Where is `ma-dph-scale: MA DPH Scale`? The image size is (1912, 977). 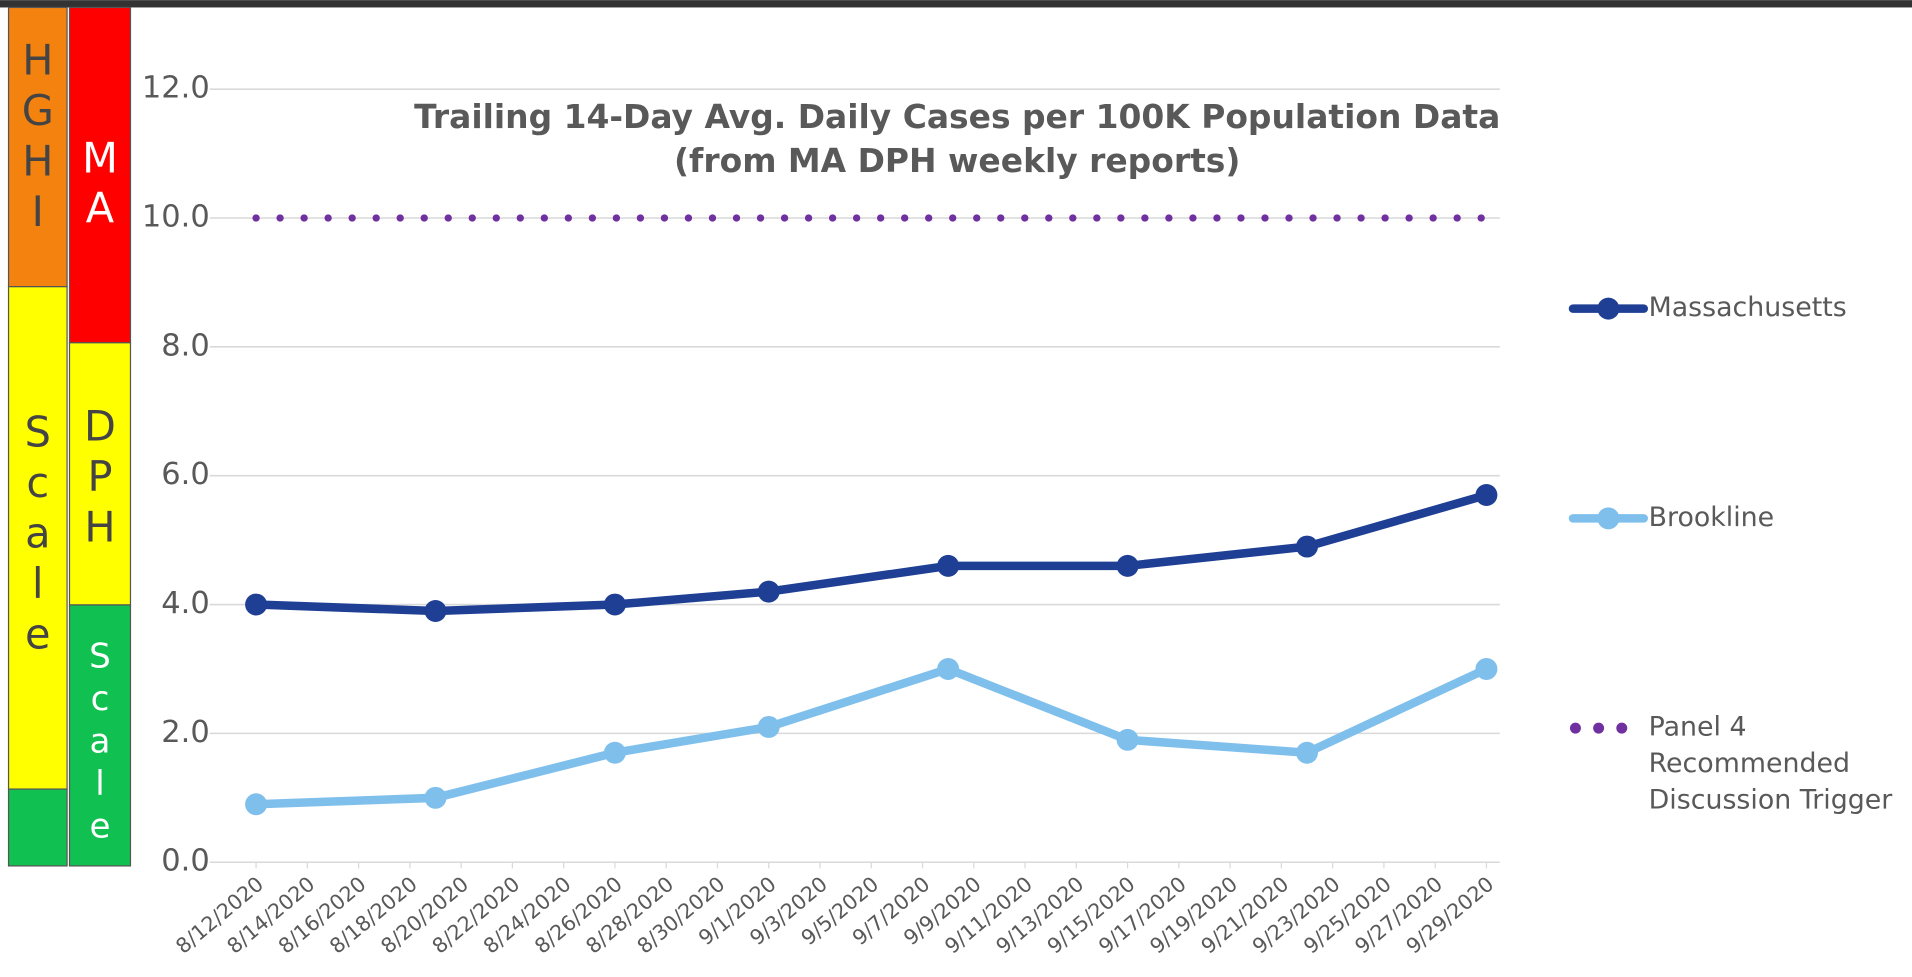
ma-dph-scale: MA DPH Scale is located at coordinates (100, 436).